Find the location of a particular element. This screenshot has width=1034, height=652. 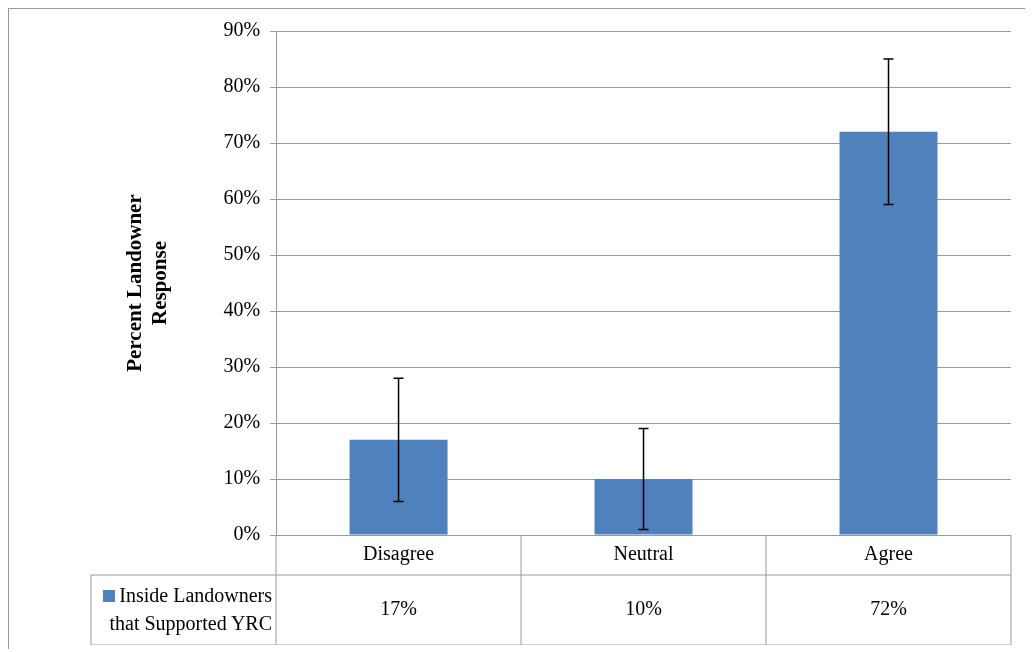

y-tick-label: 70% is located at coordinates (242, 141).